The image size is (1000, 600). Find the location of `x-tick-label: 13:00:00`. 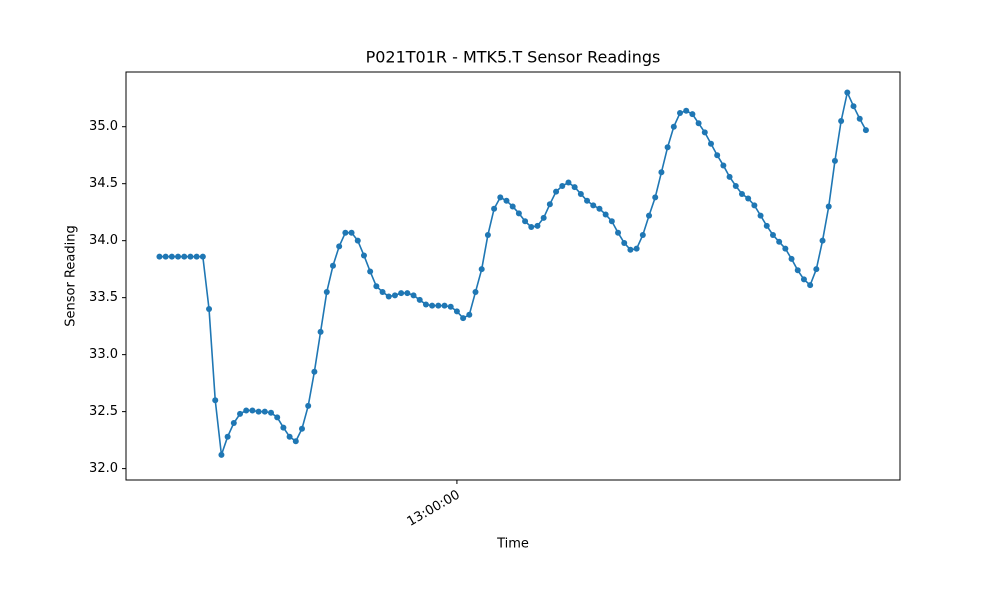

x-tick-label: 13:00:00 is located at coordinates (434, 509).